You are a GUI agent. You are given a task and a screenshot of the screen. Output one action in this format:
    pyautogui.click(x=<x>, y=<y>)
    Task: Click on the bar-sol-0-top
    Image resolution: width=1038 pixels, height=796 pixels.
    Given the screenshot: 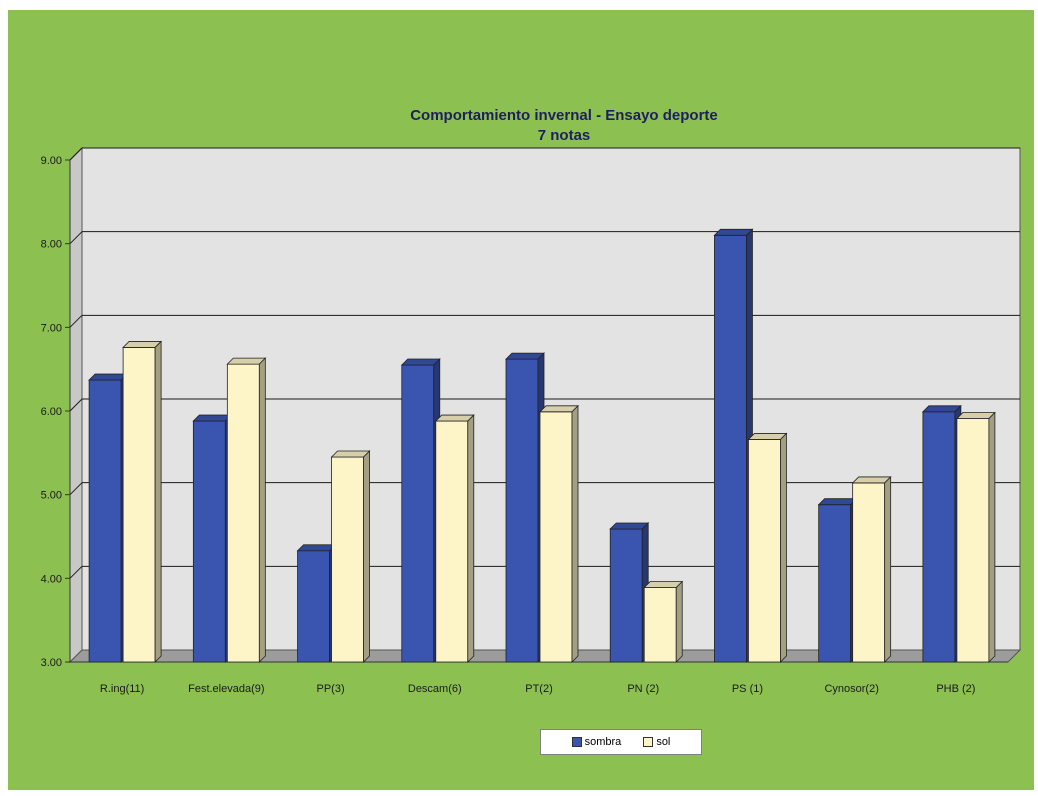 What is the action you would take?
    pyautogui.click(x=142, y=344)
    